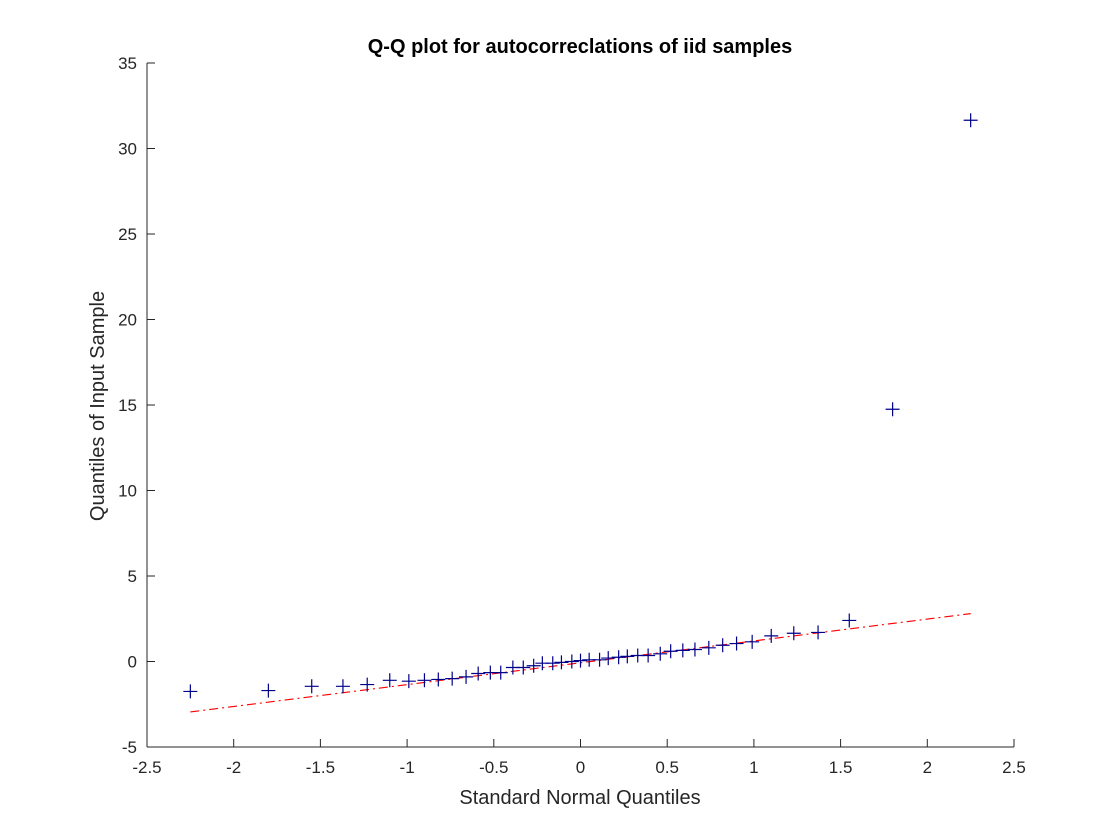 The image size is (1120, 840). What do you see at coordinates (407, 767) in the screenshot?
I see `x-tick-label: -1` at bounding box center [407, 767].